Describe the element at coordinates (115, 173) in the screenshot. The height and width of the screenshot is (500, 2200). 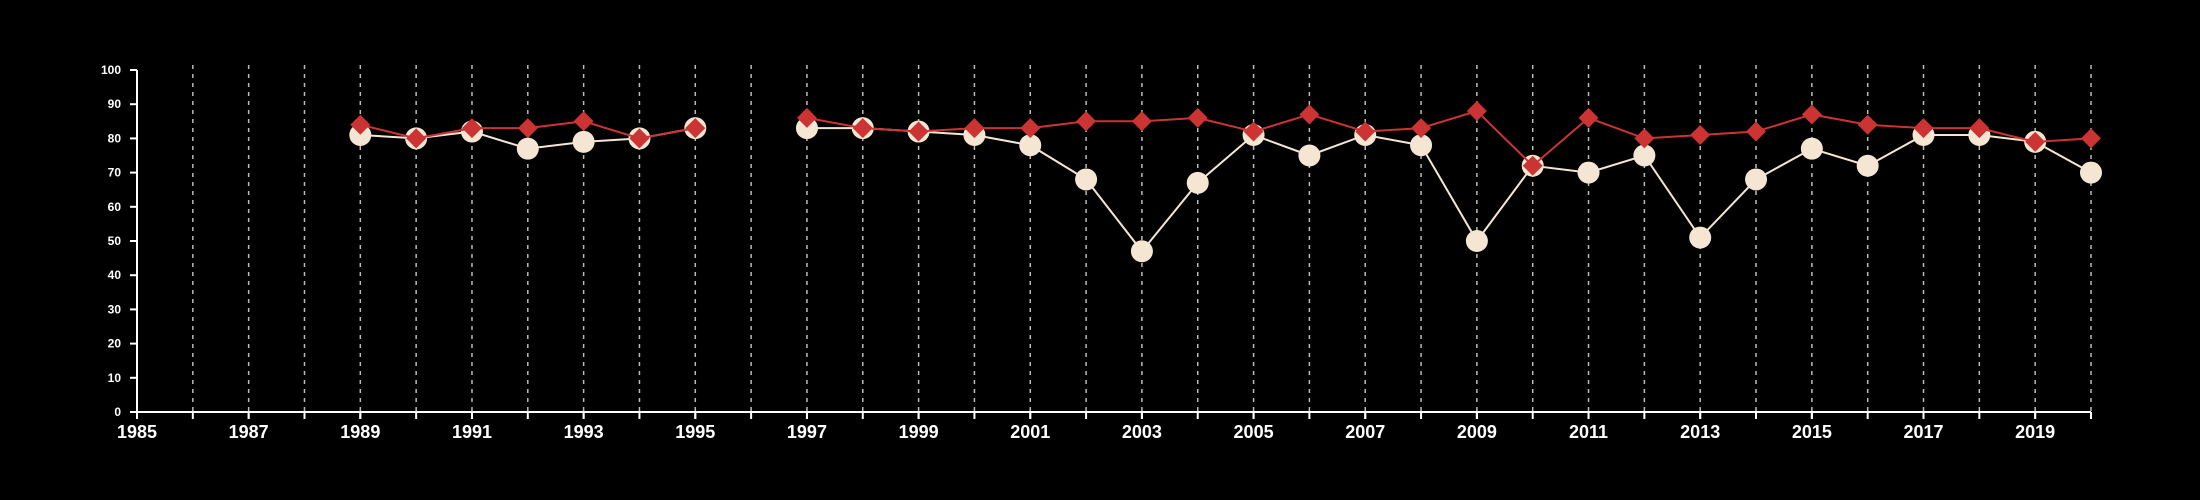
I see `y-tick-label: 70` at that location.